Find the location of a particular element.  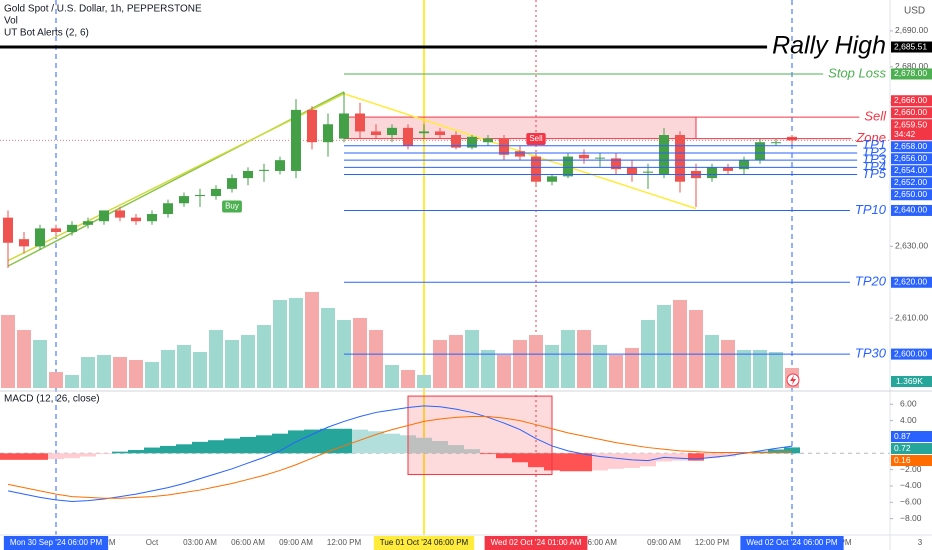

level-price-label: 2,658.00 is located at coordinates (910, 146).